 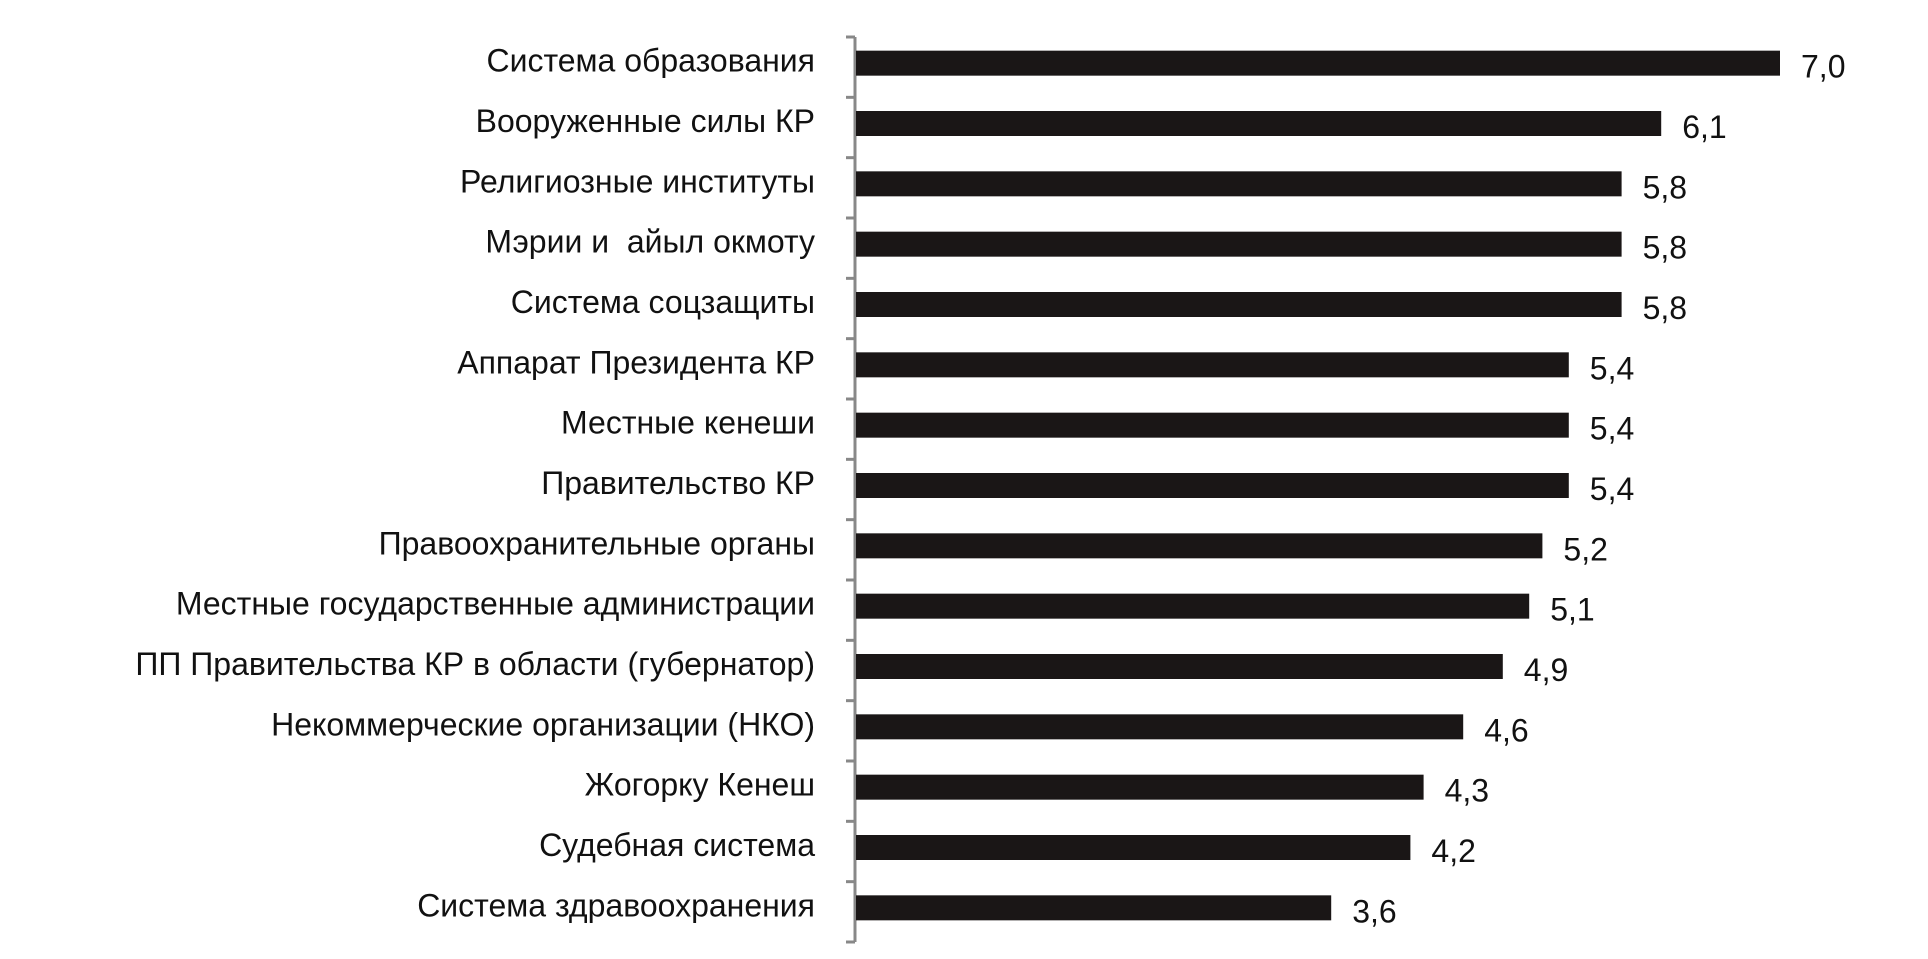 What do you see at coordinates (637, 181) in the screenshot?
I see `category-label: Религиозные институты` at bounding box center [637, 181].